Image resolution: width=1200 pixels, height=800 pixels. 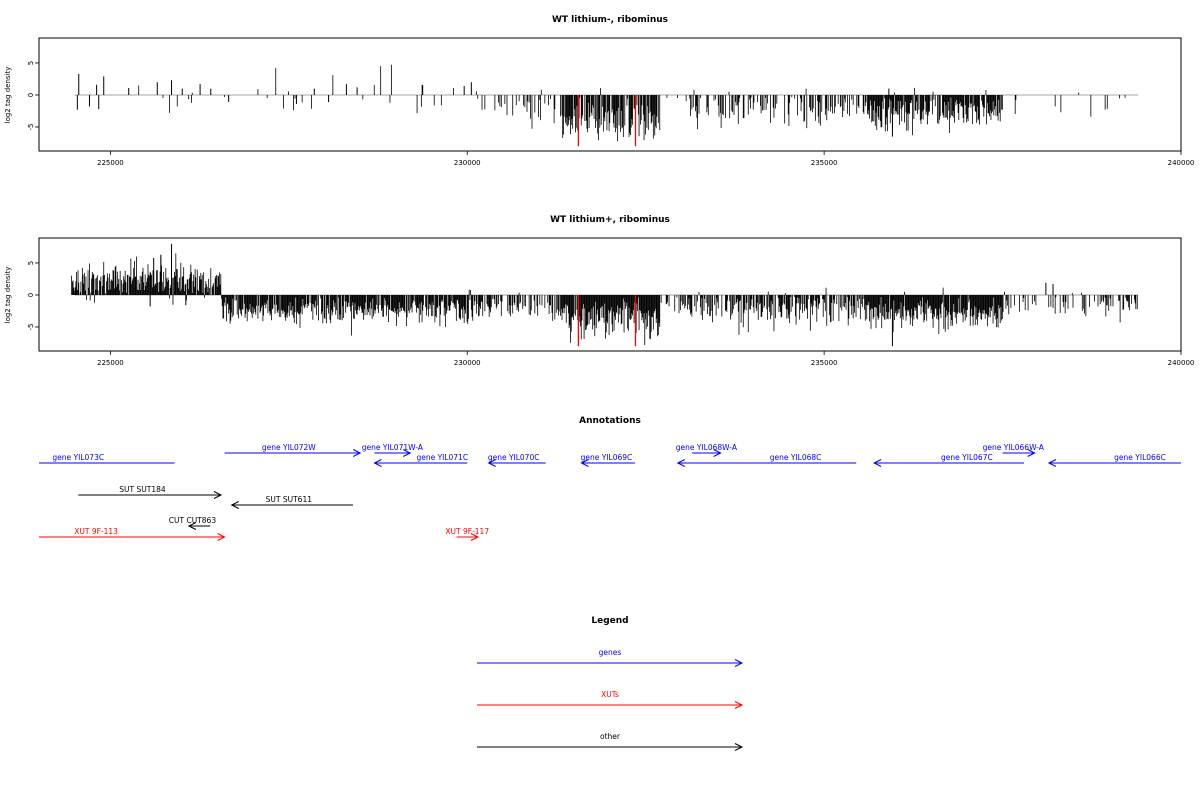 I want to click on feature-label: gene YIL066W-A, so click(x=1014, y=447).